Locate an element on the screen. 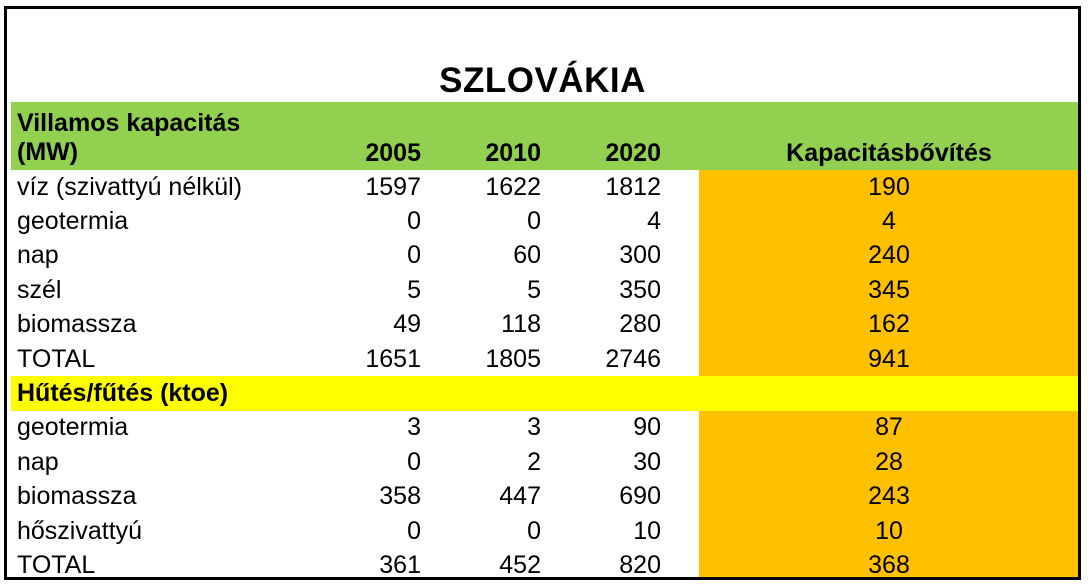 The width and height of the screenshot is (1091, 588). year-header-2005: 2005 is located at coordinates (363, 136).